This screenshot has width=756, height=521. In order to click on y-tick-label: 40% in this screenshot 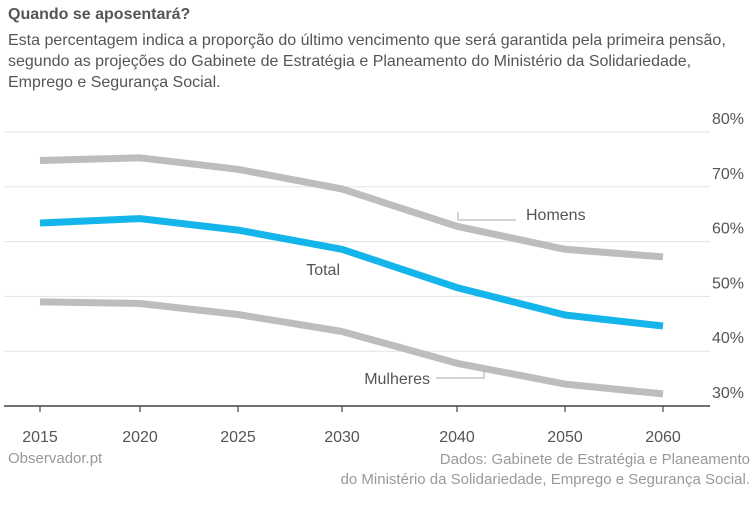, I will do `click(728, 338)`.